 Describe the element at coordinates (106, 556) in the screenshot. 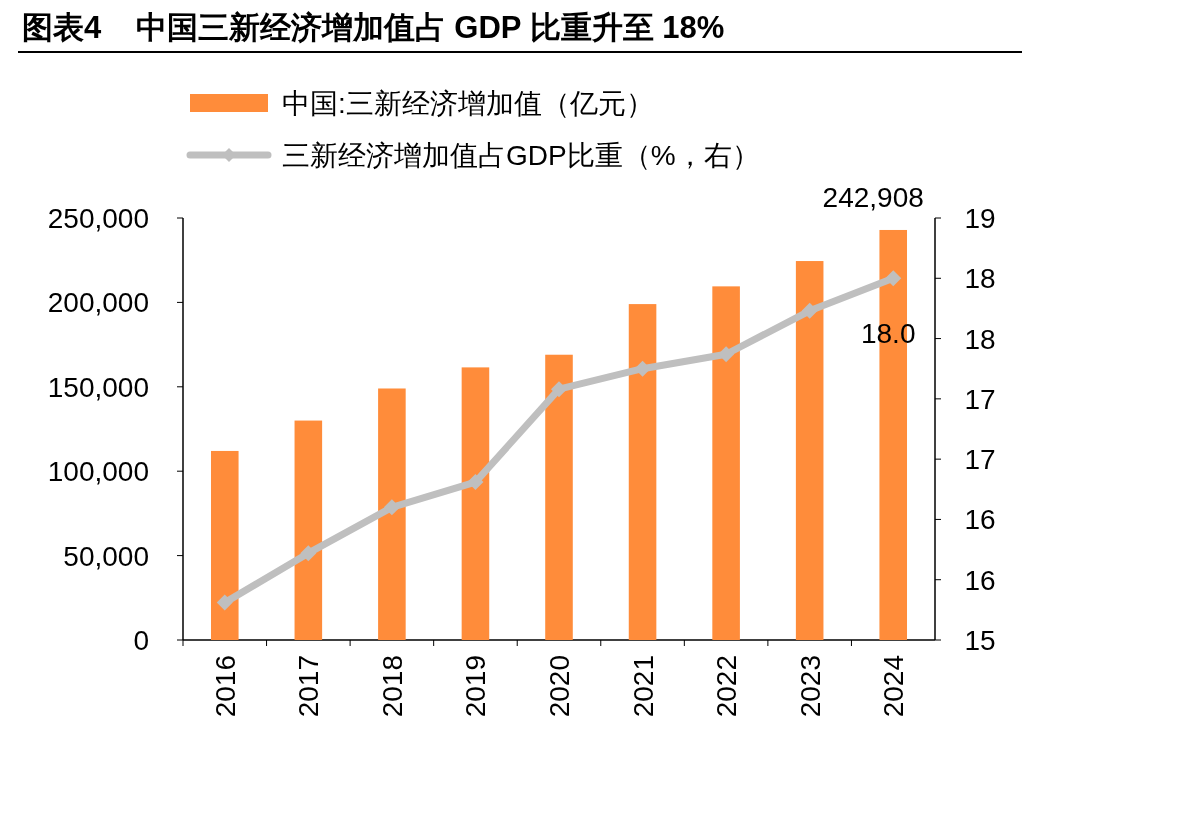

I see `y-tick-label: 50,000` at that location.